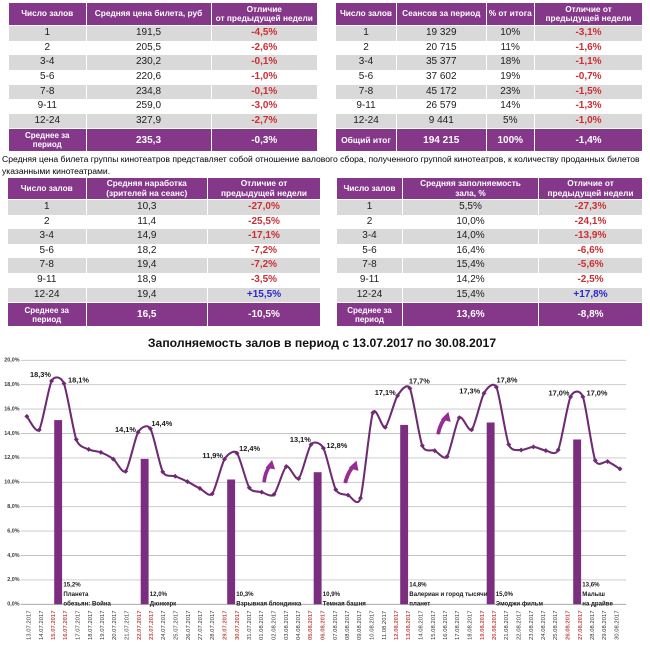  What do you see at coordinates (103, 625) in the screenshot?
I see `svg-text: 19.07.2017` at bounding box center [103, 625].